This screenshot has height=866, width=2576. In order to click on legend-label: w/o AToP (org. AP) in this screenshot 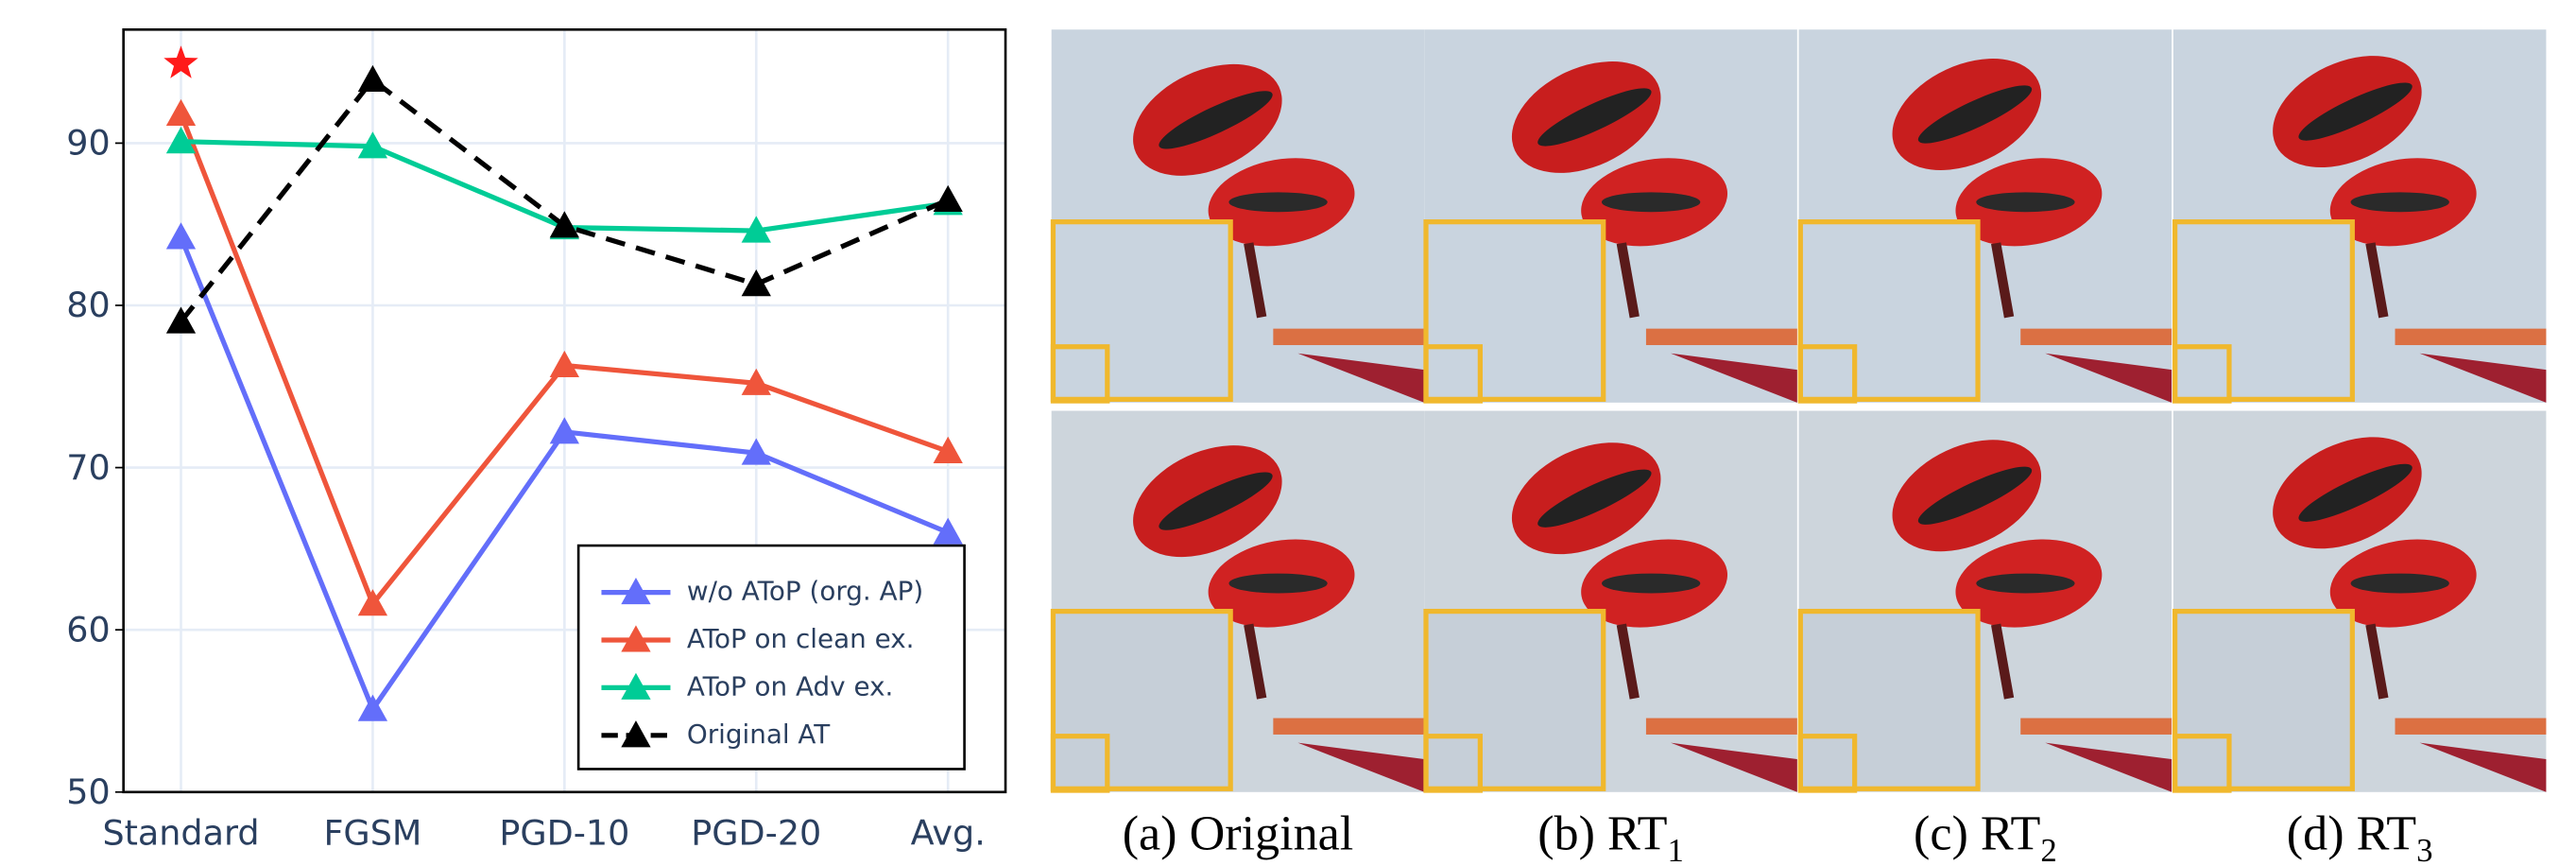, I will do `click(805, 591)`.